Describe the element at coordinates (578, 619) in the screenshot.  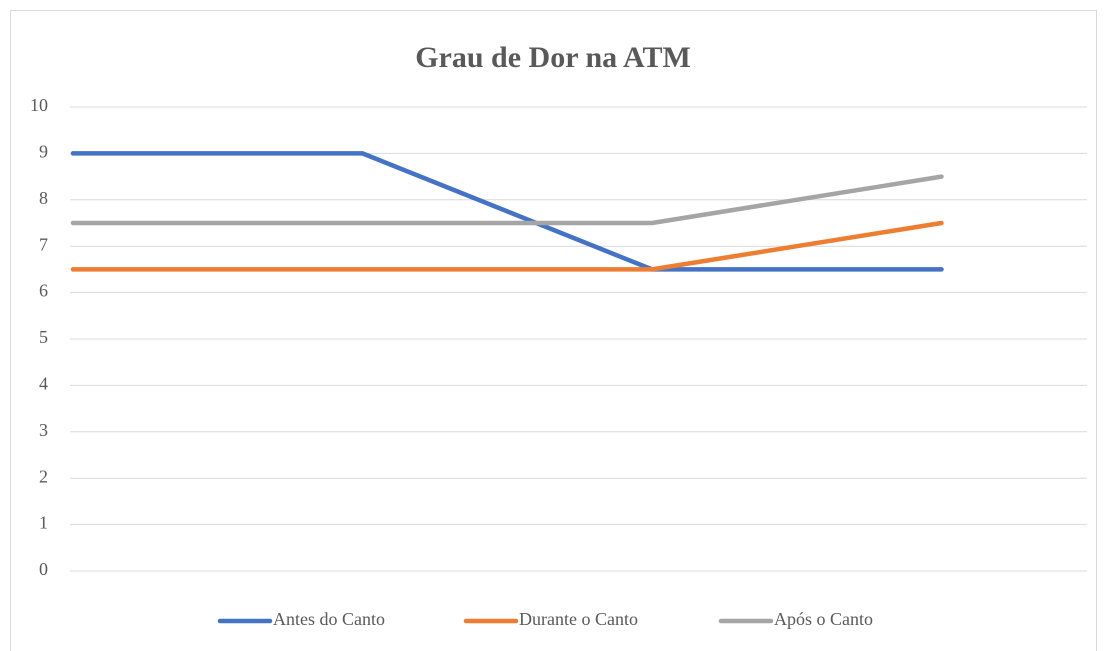
I see `legend-label: Durante o Canto` at that location.